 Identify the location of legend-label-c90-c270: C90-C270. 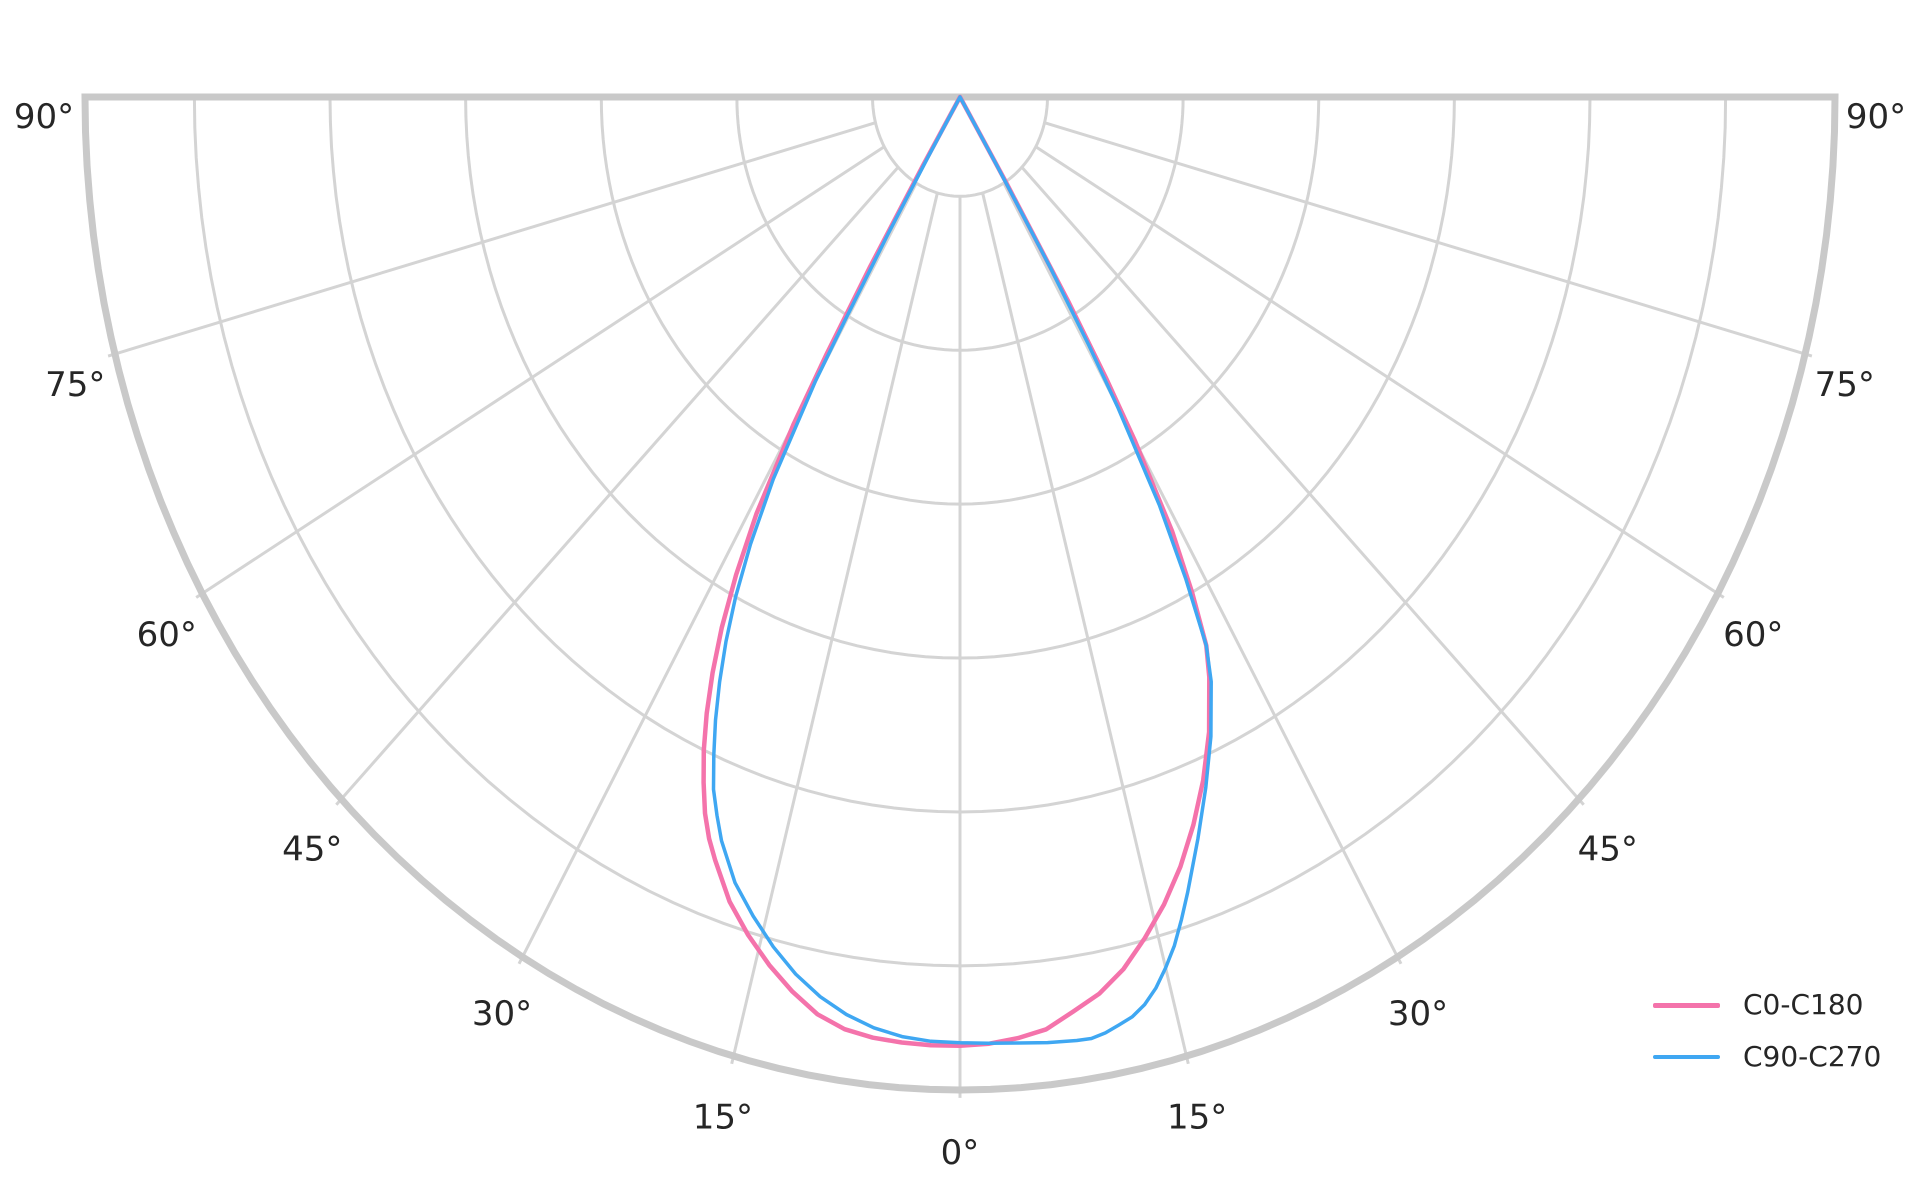
(1812, 1056).